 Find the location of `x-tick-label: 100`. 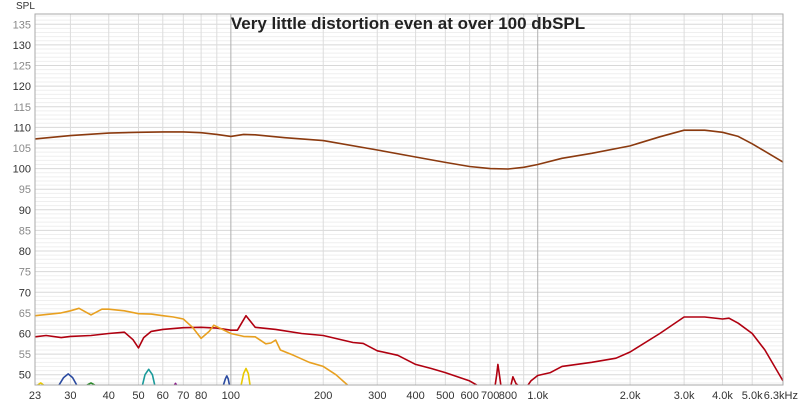

x-tick-label: 100 is located at coordinates (231, 396).